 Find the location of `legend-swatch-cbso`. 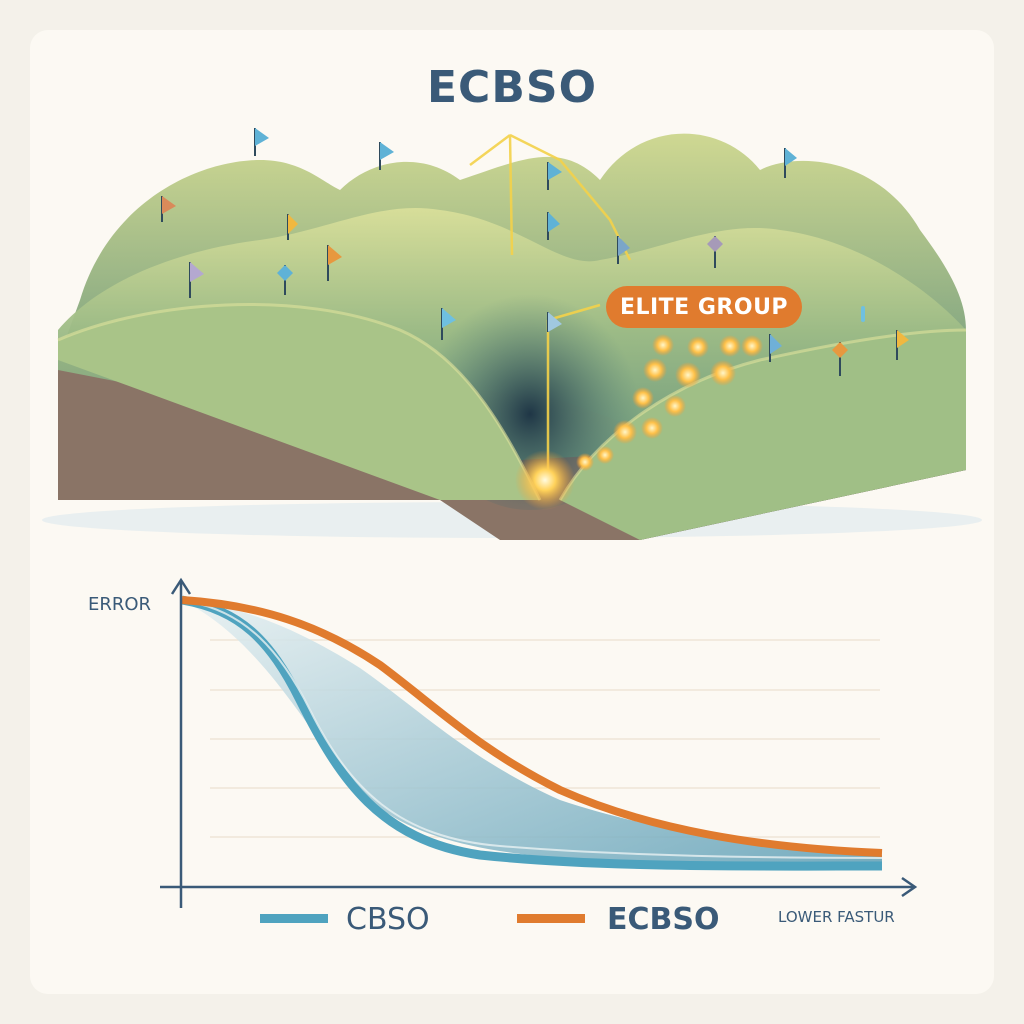

legend-swatch-cbso is located at coordinates (294, 918).